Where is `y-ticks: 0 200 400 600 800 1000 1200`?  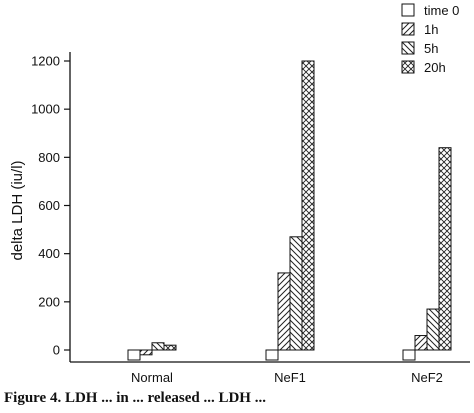 y-ticks: 0 200 400 600 800 1000 1200 is located at coordinates (50, 206).